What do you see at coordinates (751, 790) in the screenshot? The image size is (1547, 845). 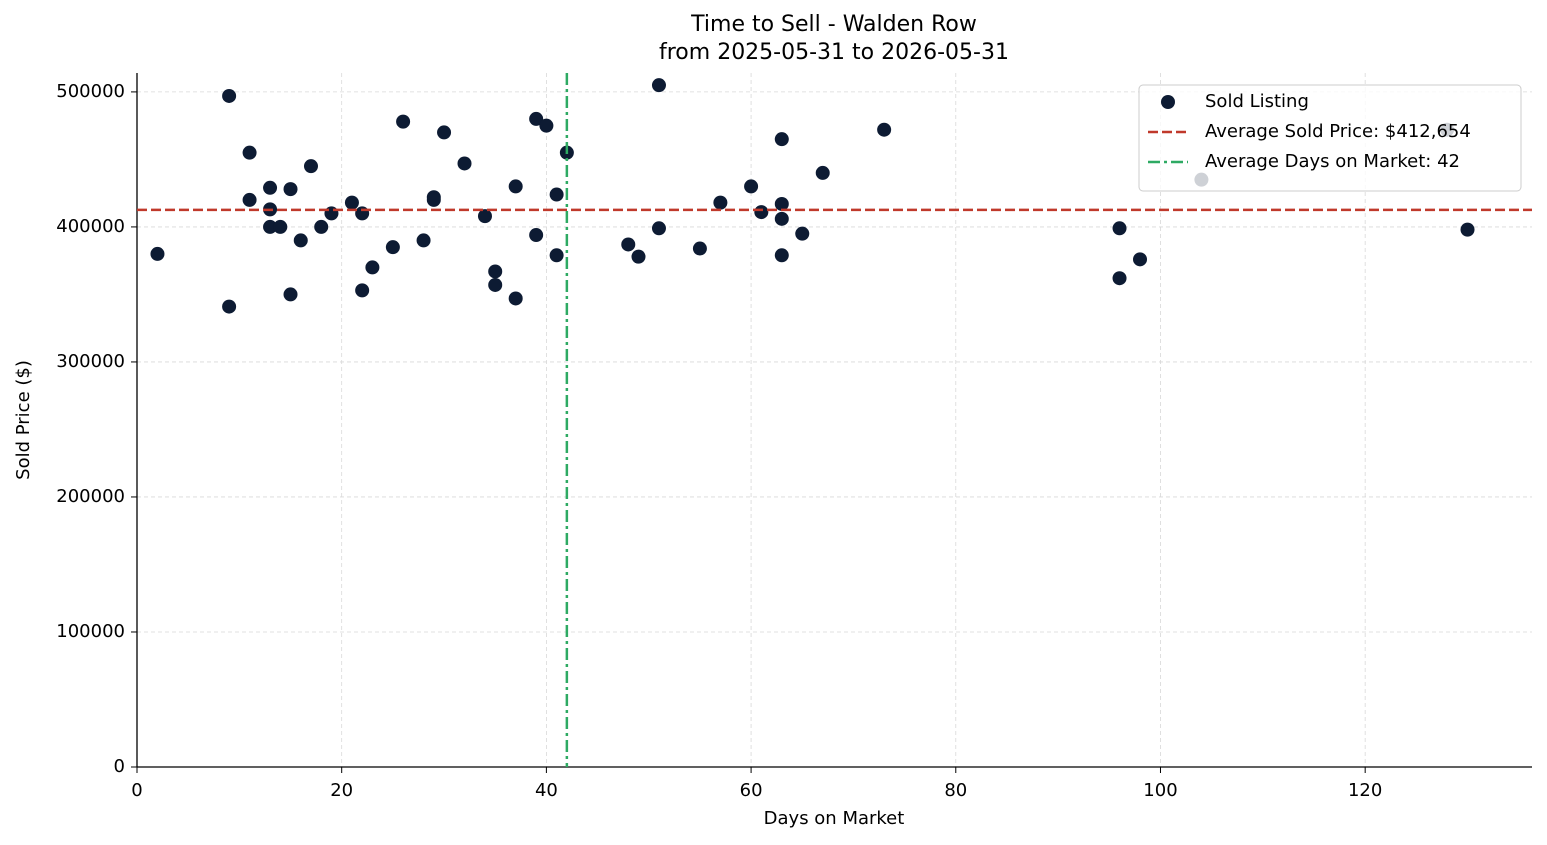 I see `x-tick-label: 60` at bounding box center [751, 790].